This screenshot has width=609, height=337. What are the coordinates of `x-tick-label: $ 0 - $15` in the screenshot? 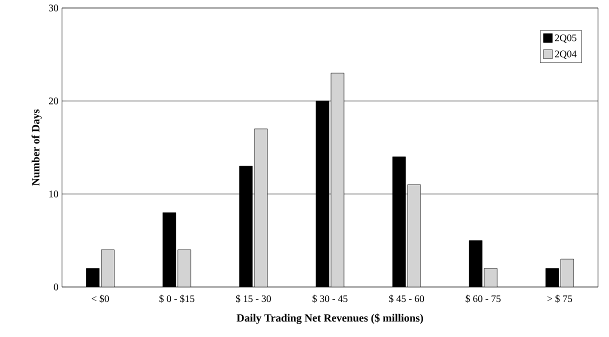 It's located at (176, 298).